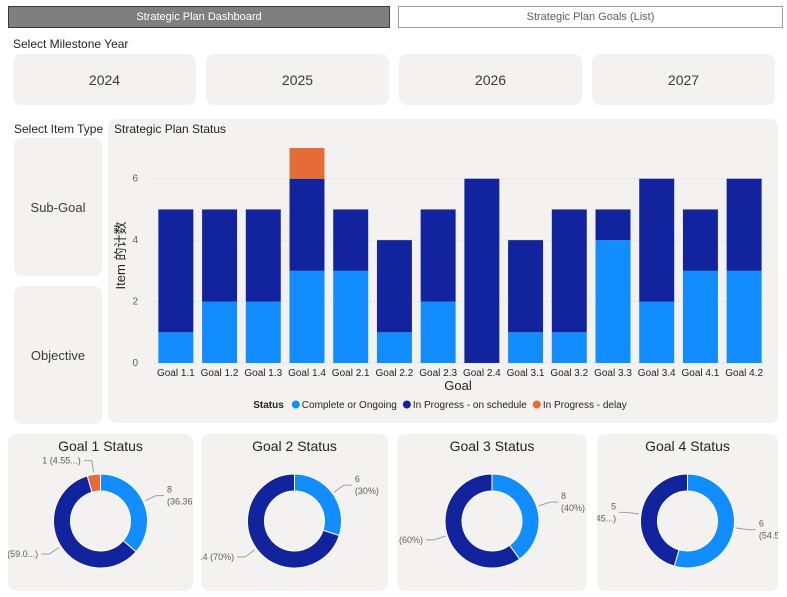 This screenshot has height=597, width=787. I want to click on donut-data-label: 14 (70%), so click(217, 557).